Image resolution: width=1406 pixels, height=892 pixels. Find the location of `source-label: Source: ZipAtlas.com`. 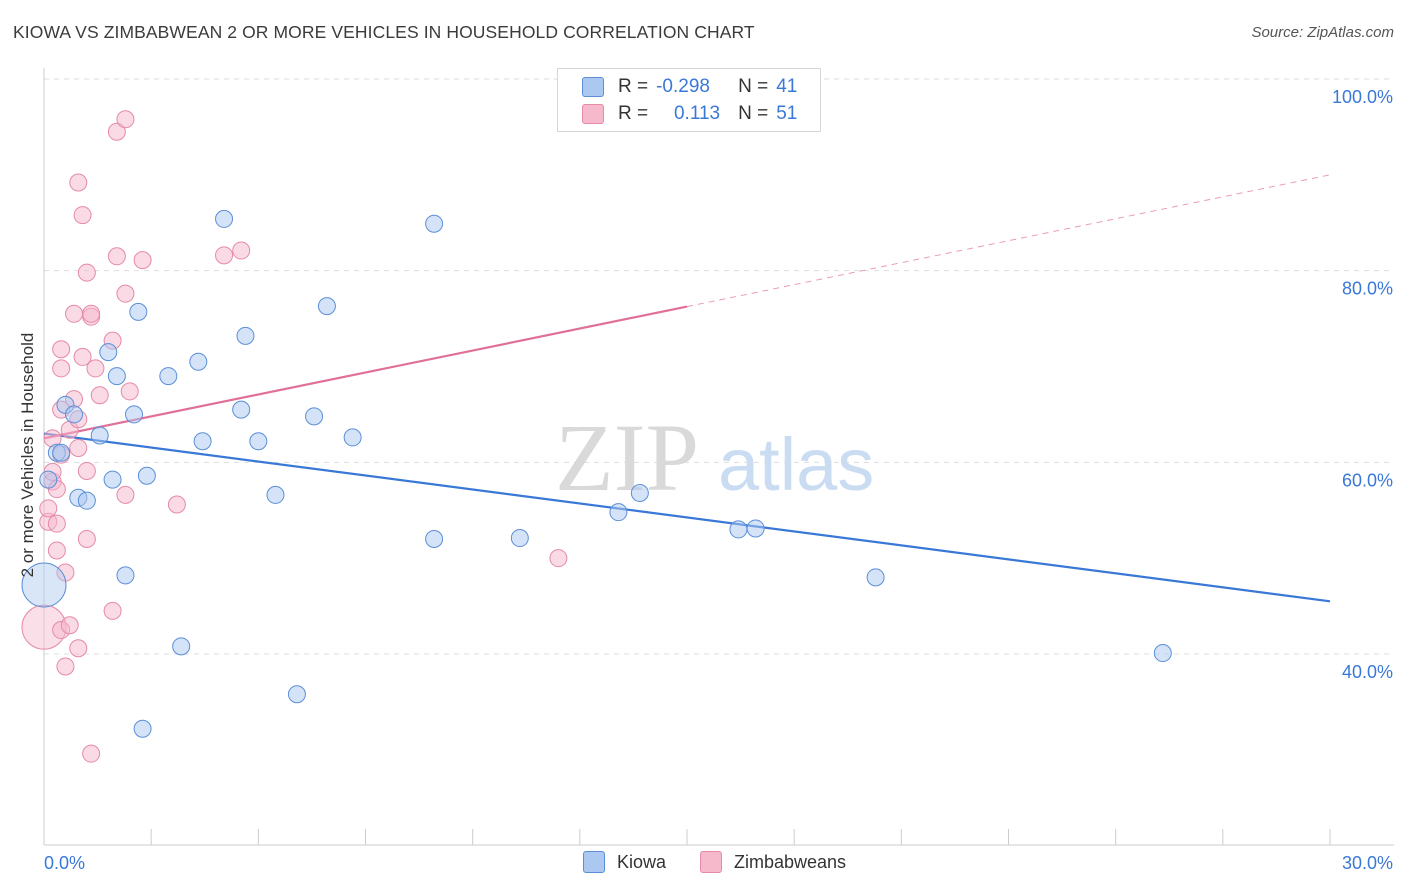

source-label: Source: ZipAtlas.com is located at coordinates (1322, 32).